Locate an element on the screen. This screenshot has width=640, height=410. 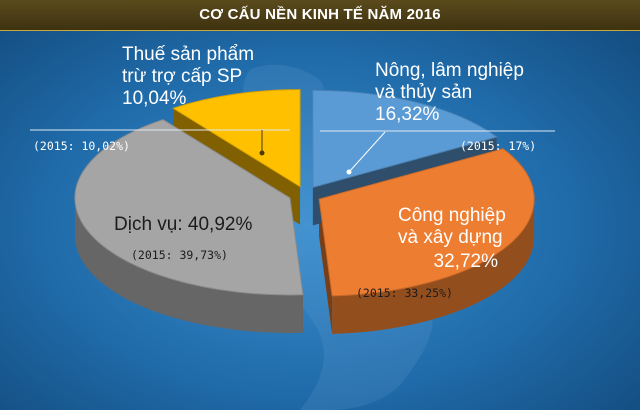
prev-value-cong: (2015: 33,25%) is located at coordinates (404, 293).